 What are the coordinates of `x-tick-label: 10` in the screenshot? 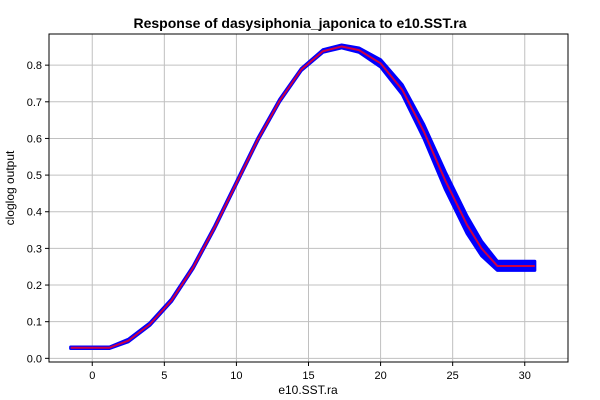 It's located at (236, 376).